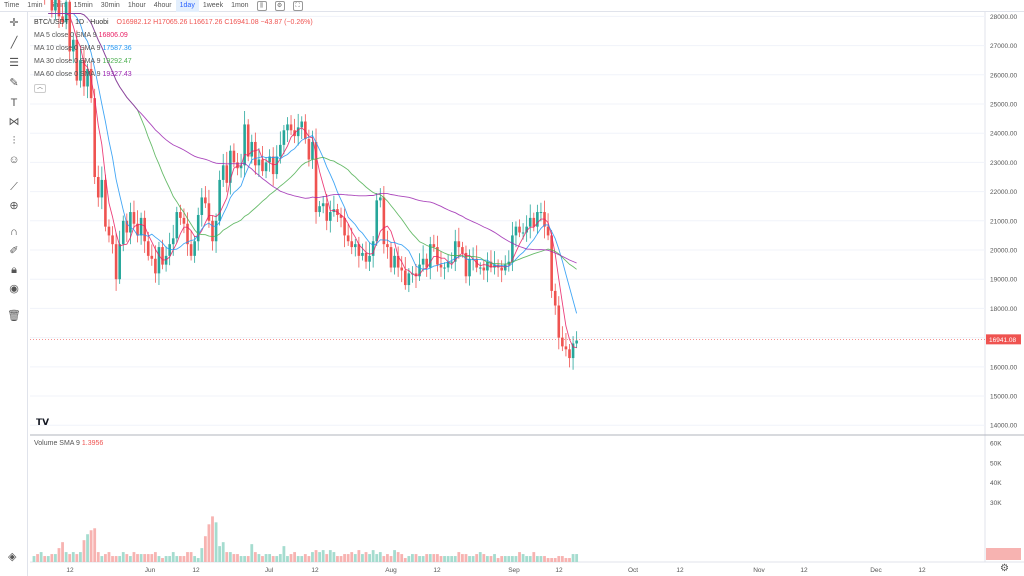  Describe the element at coordinates (14, 43) in the screenshot. I see `trend-line-icon: ╱` at that location.